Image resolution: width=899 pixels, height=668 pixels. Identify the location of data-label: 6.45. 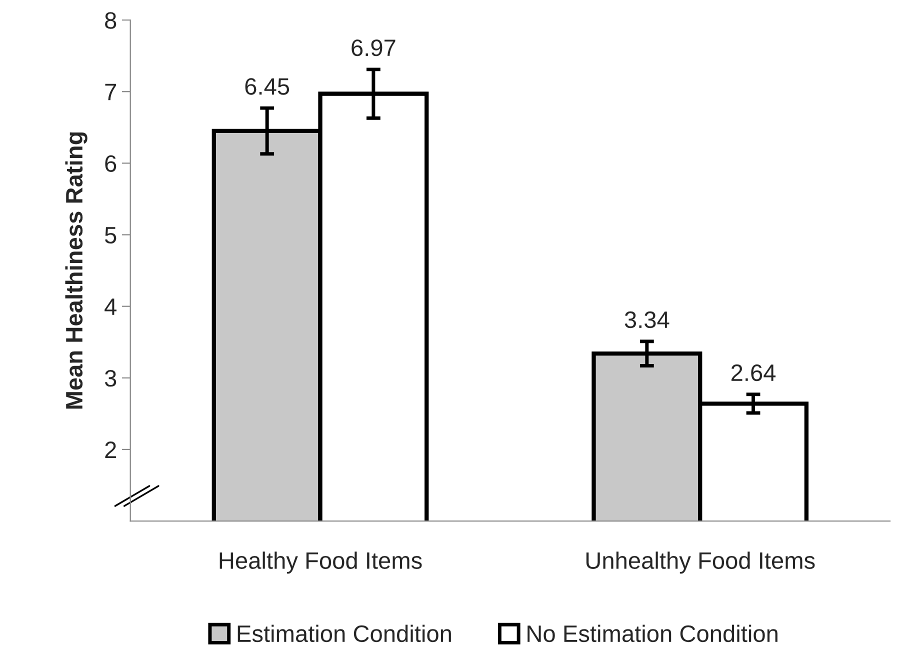
(267, 86).